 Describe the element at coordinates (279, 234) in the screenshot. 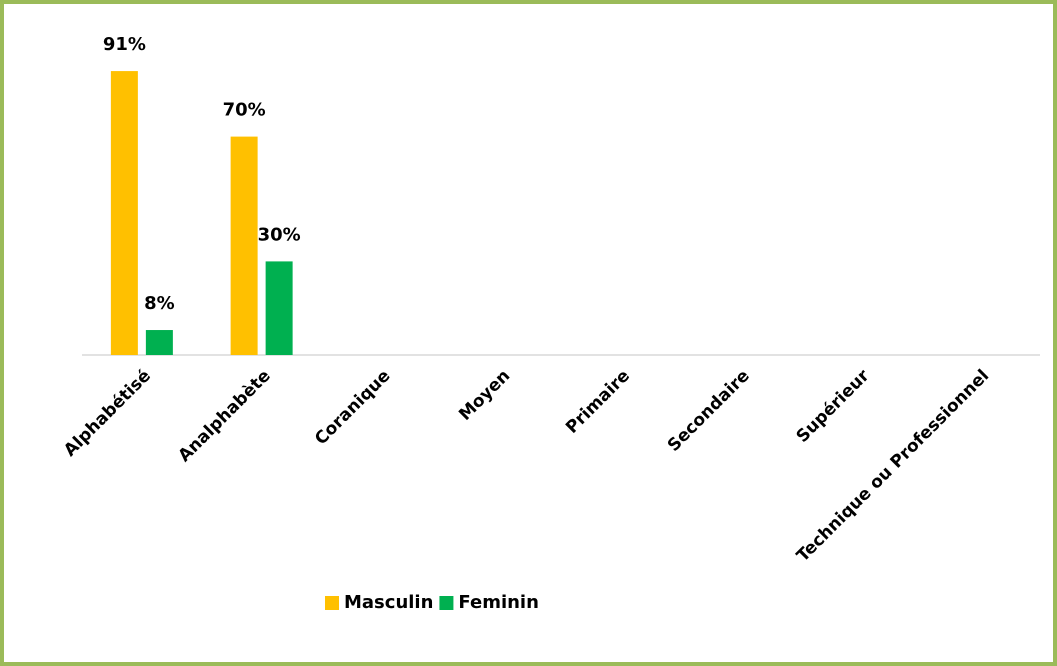

I see `data-label: 30%` at that location.